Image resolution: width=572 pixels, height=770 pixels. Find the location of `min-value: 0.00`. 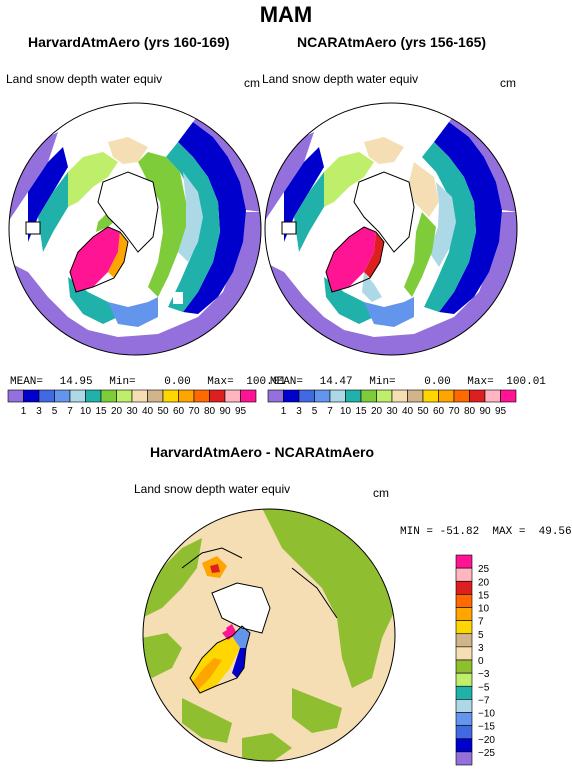

min-value: 0.00 is located at coordinates (177, 382).